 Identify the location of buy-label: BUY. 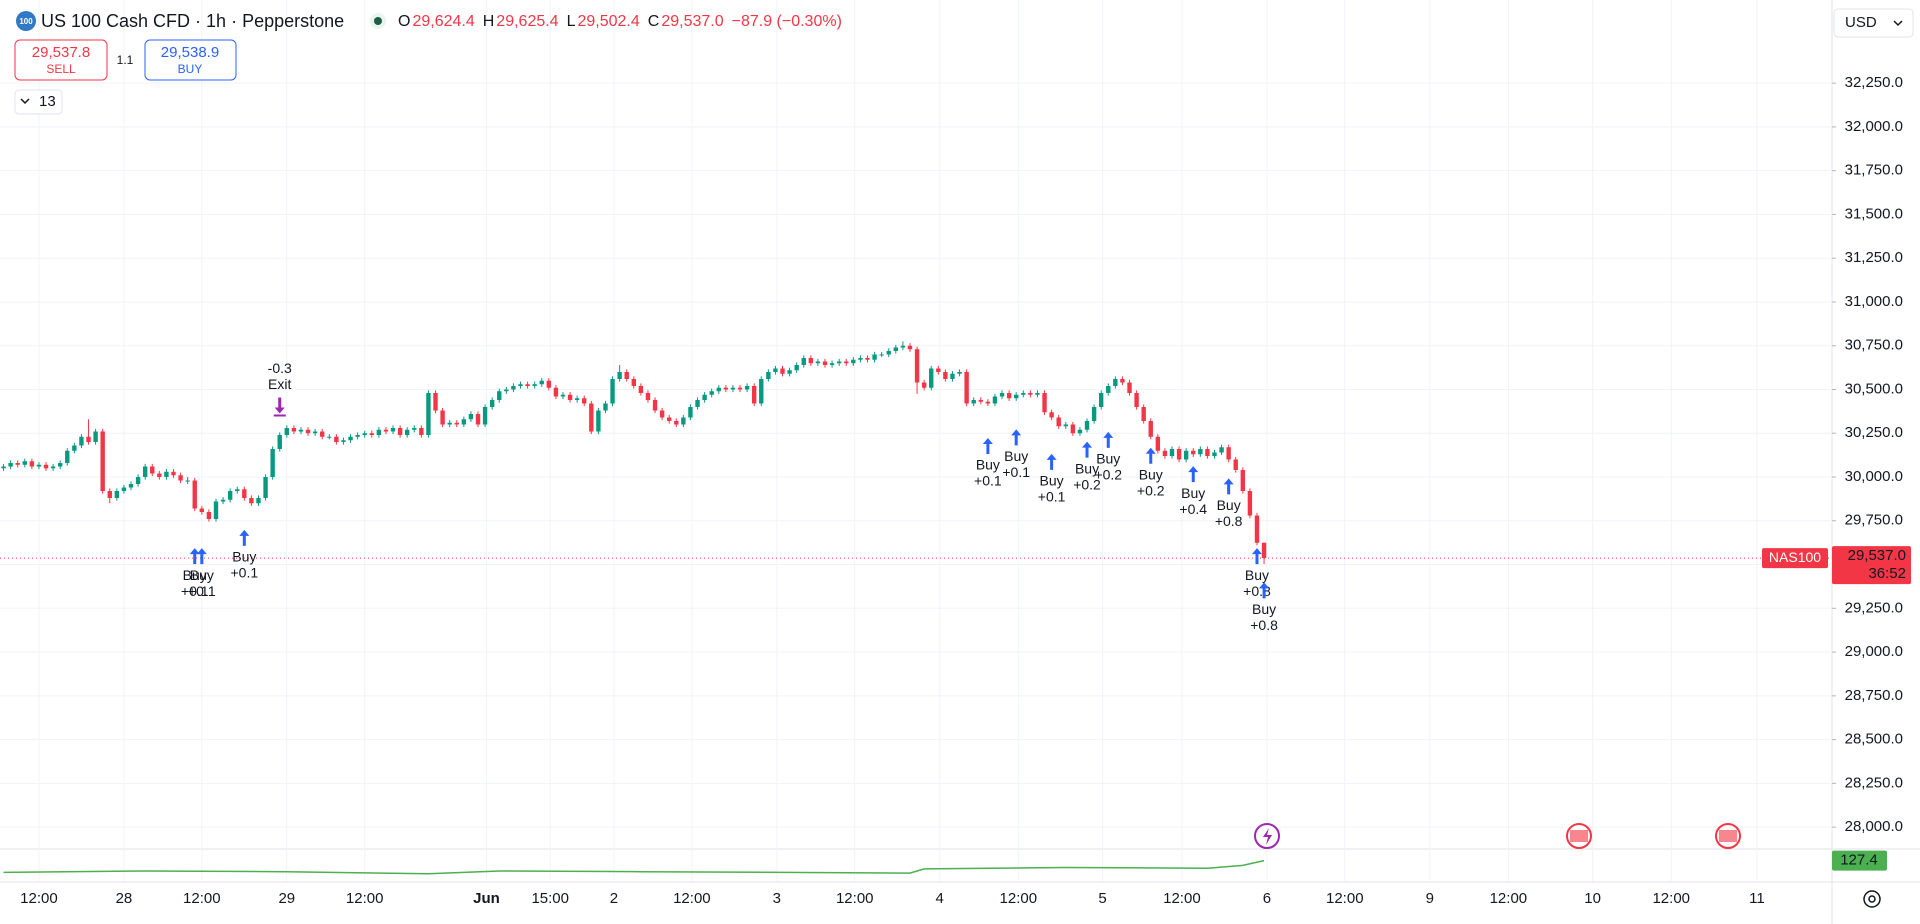
(190, 69).